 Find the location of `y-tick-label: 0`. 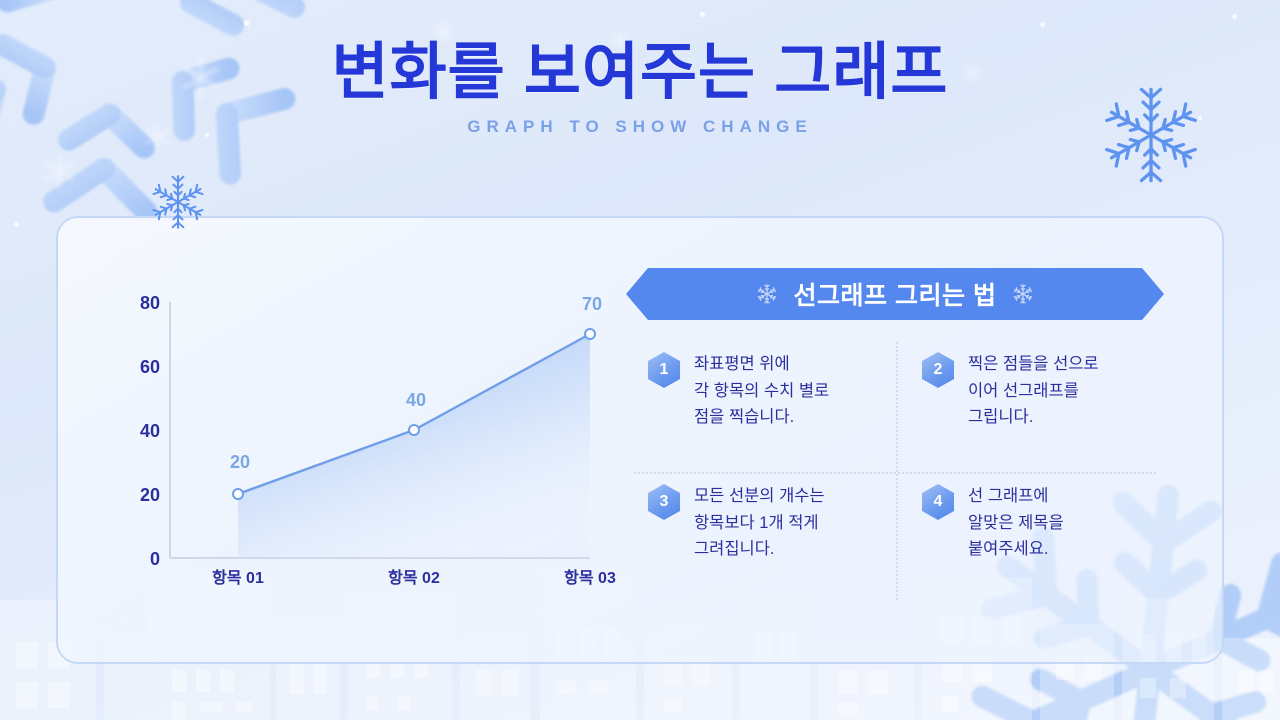

y-tick-label: 0 is located at coordinates (155, 559).